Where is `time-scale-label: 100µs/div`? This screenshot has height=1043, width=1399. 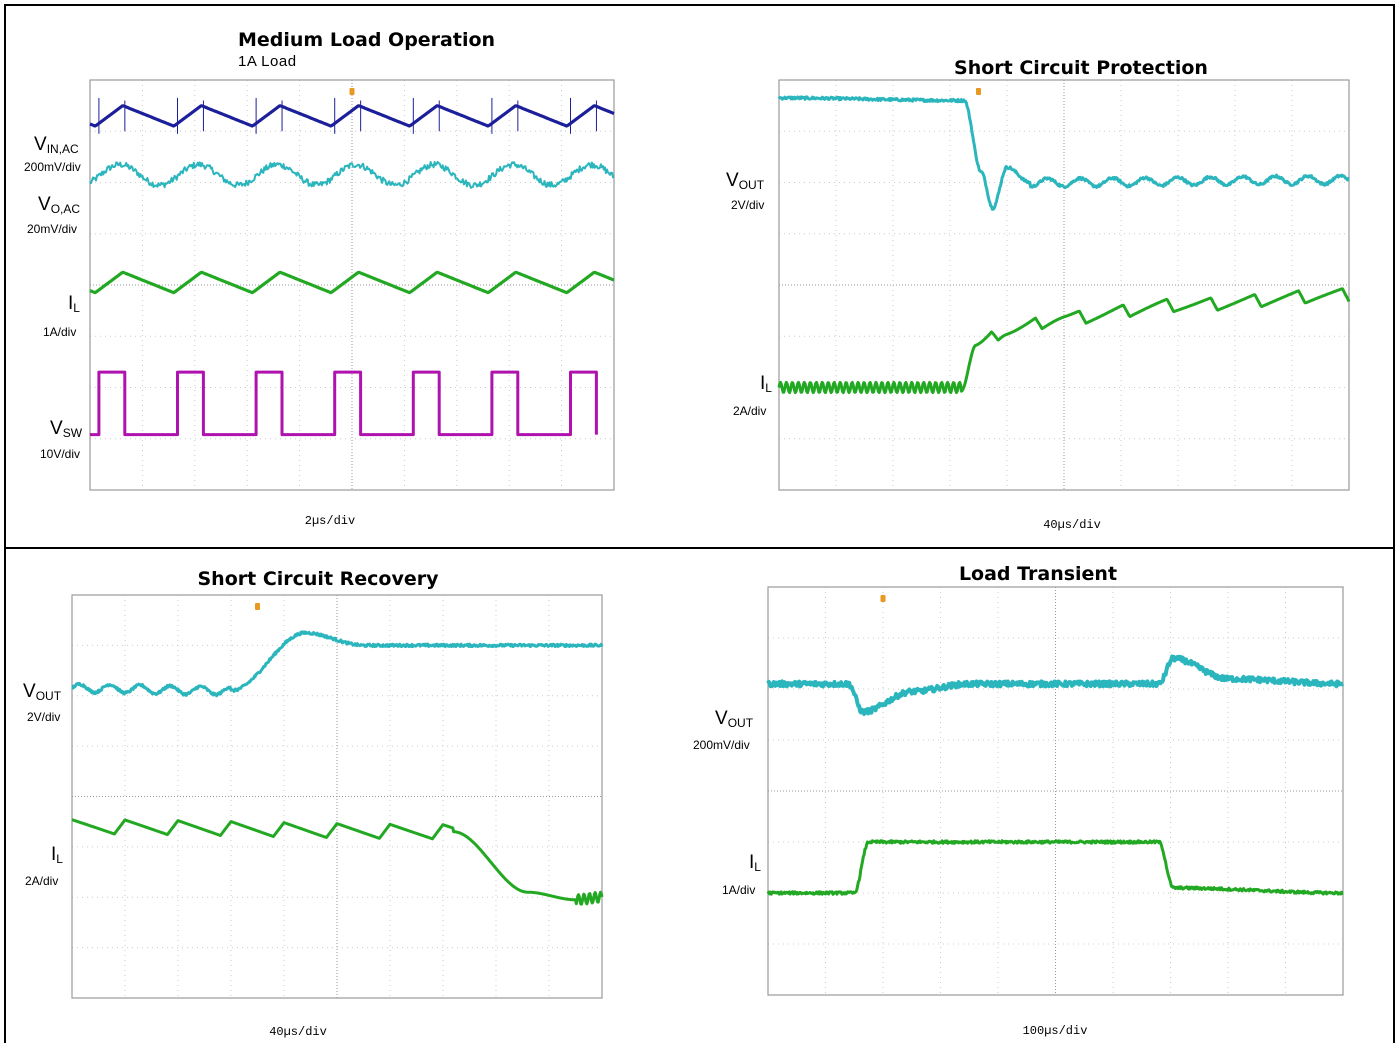 time-scale-label: 100µs/div is located at coordinates (1055, 1031).